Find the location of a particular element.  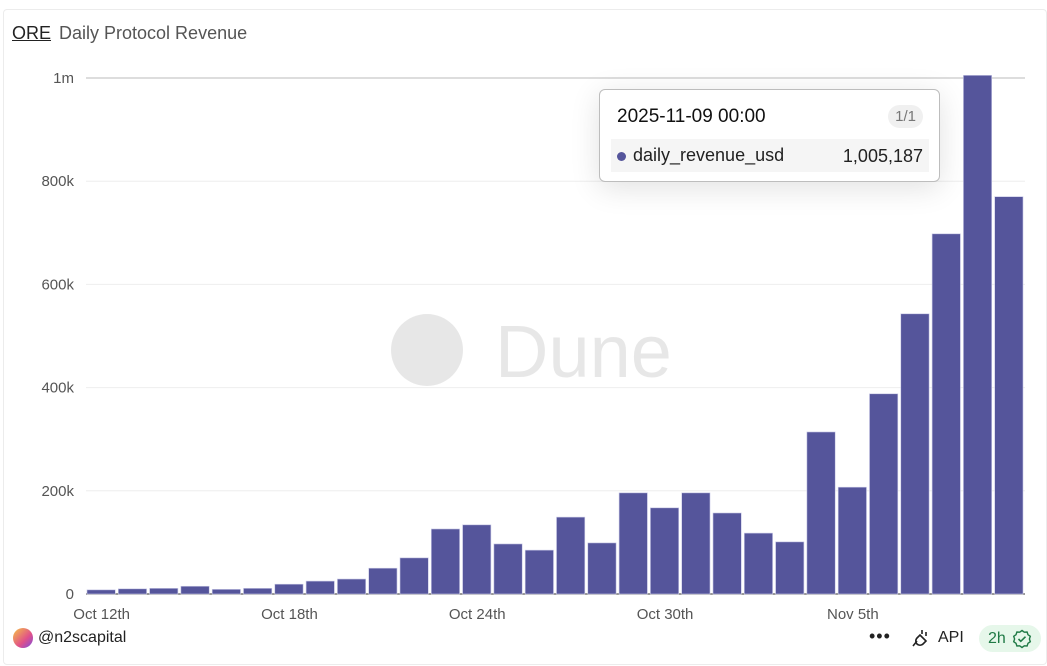

x-tick-label: Oct 24th is located at coordinates (477, 614).